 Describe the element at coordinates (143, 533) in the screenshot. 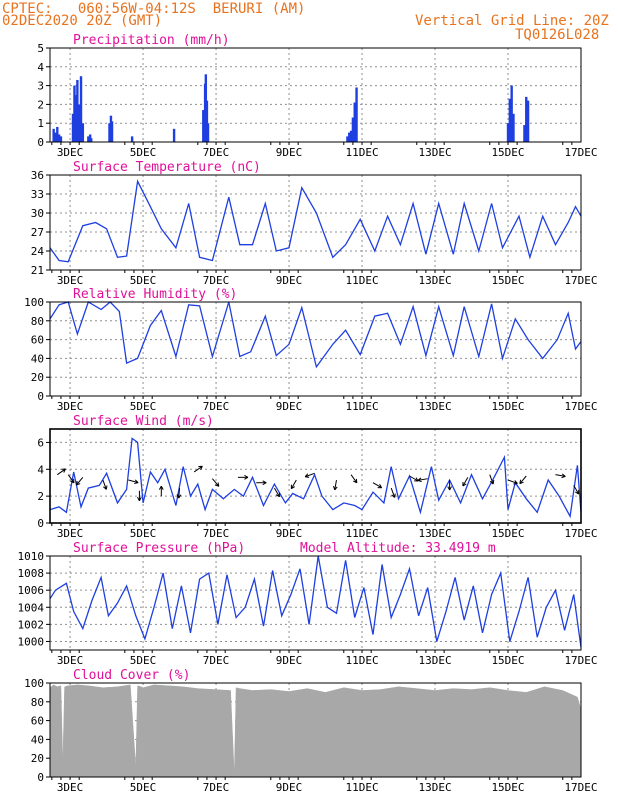

I see `panel-4-xtick-label: 5DEC` at that location.